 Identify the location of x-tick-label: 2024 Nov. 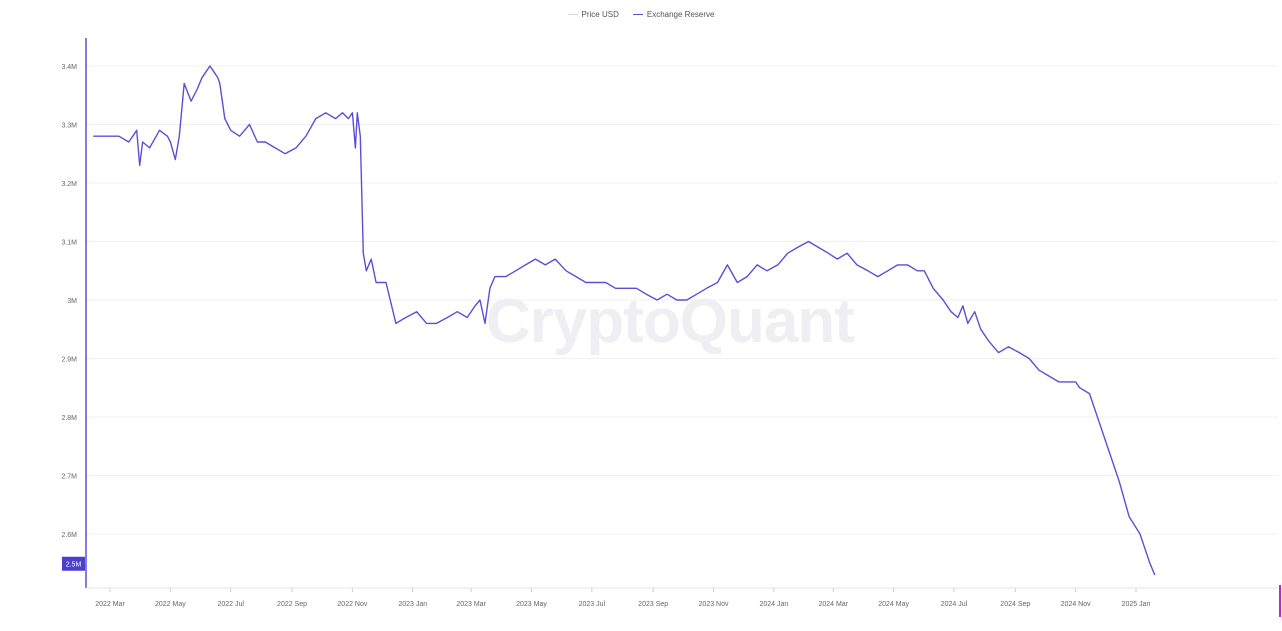
(1076, 604).